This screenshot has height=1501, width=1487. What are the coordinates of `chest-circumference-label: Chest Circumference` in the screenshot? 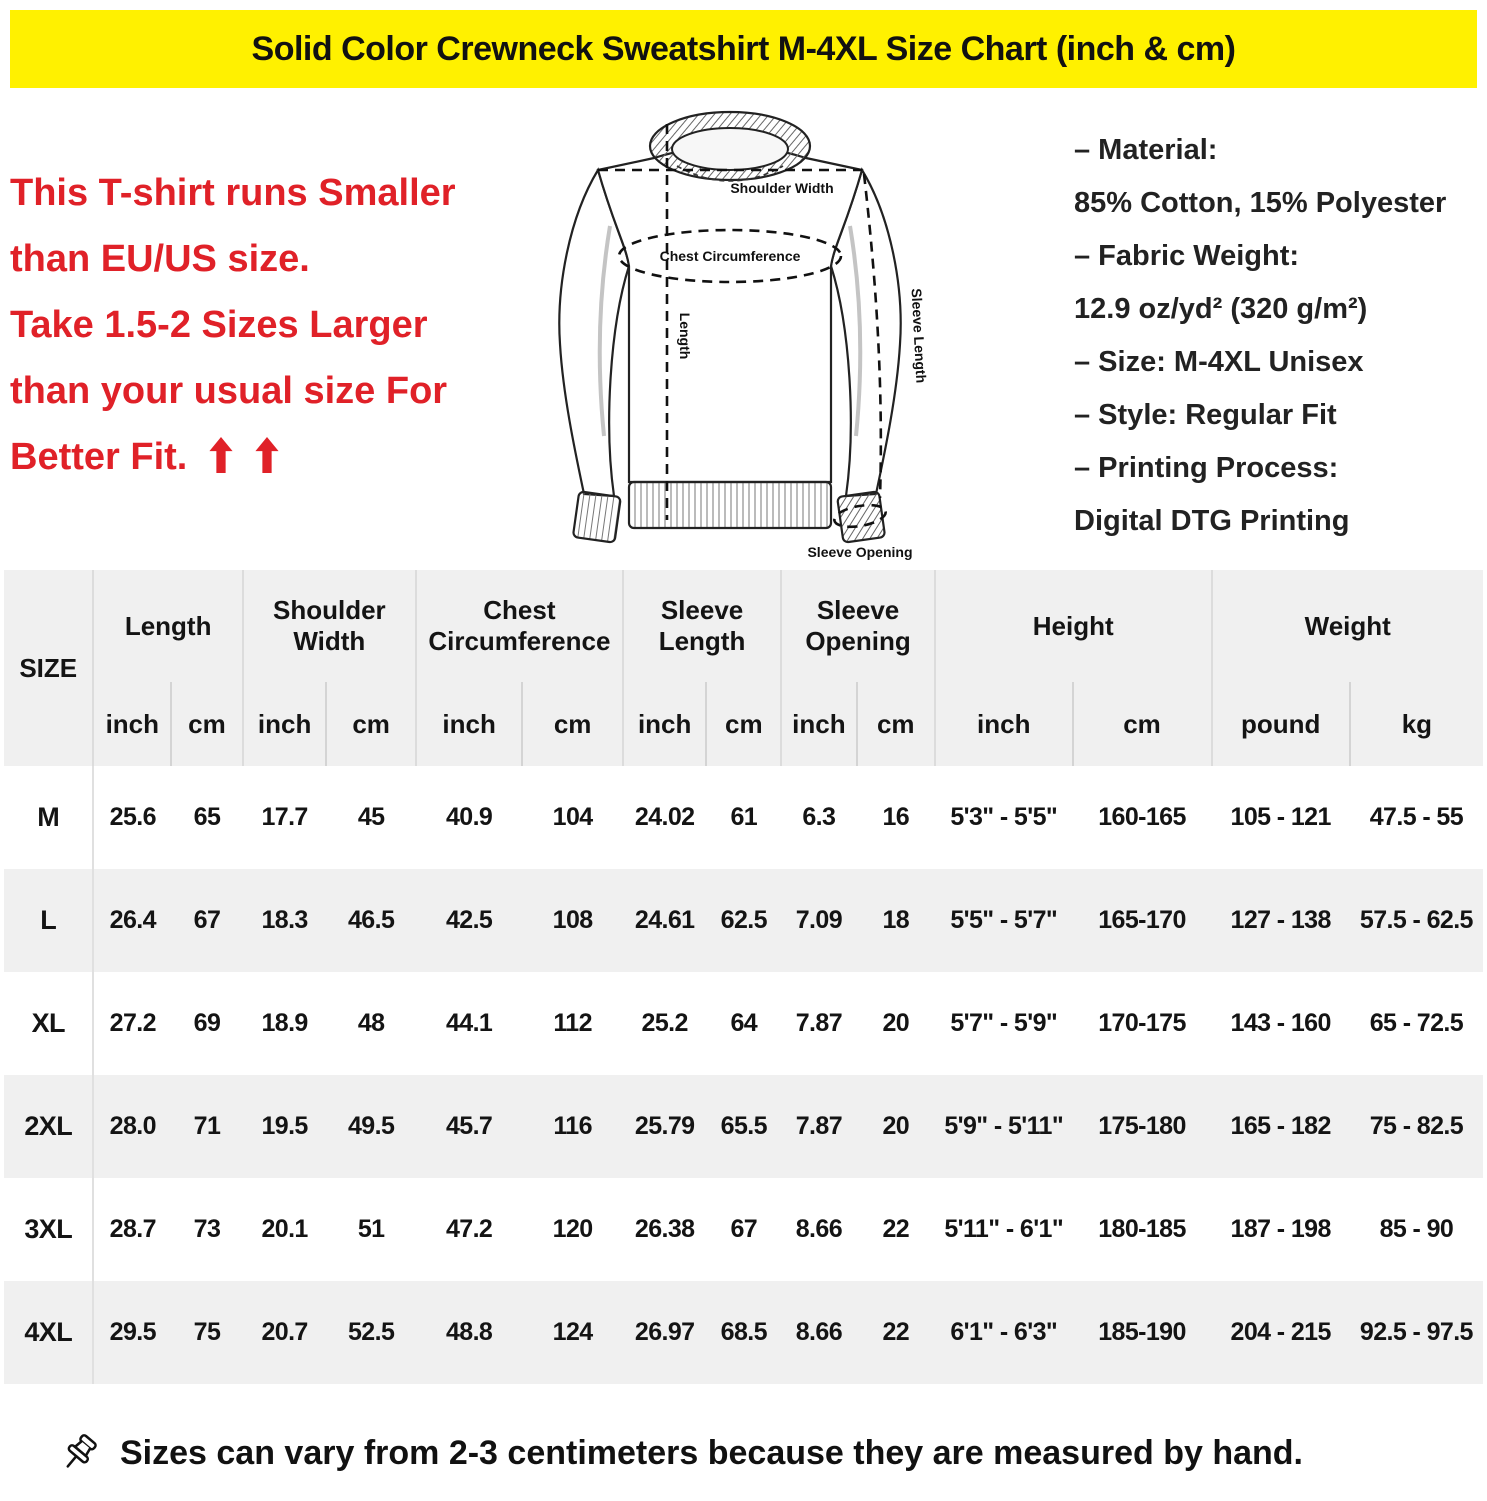 It's located at (730, 256).